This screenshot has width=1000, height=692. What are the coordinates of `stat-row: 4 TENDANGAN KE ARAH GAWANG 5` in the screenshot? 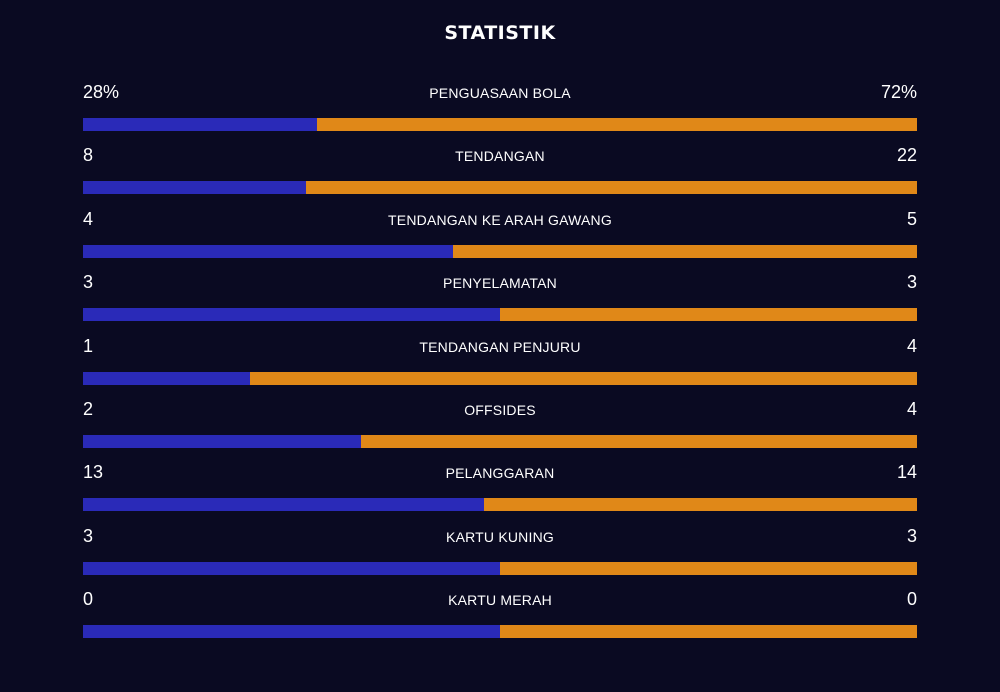 It's located at (500, 236).